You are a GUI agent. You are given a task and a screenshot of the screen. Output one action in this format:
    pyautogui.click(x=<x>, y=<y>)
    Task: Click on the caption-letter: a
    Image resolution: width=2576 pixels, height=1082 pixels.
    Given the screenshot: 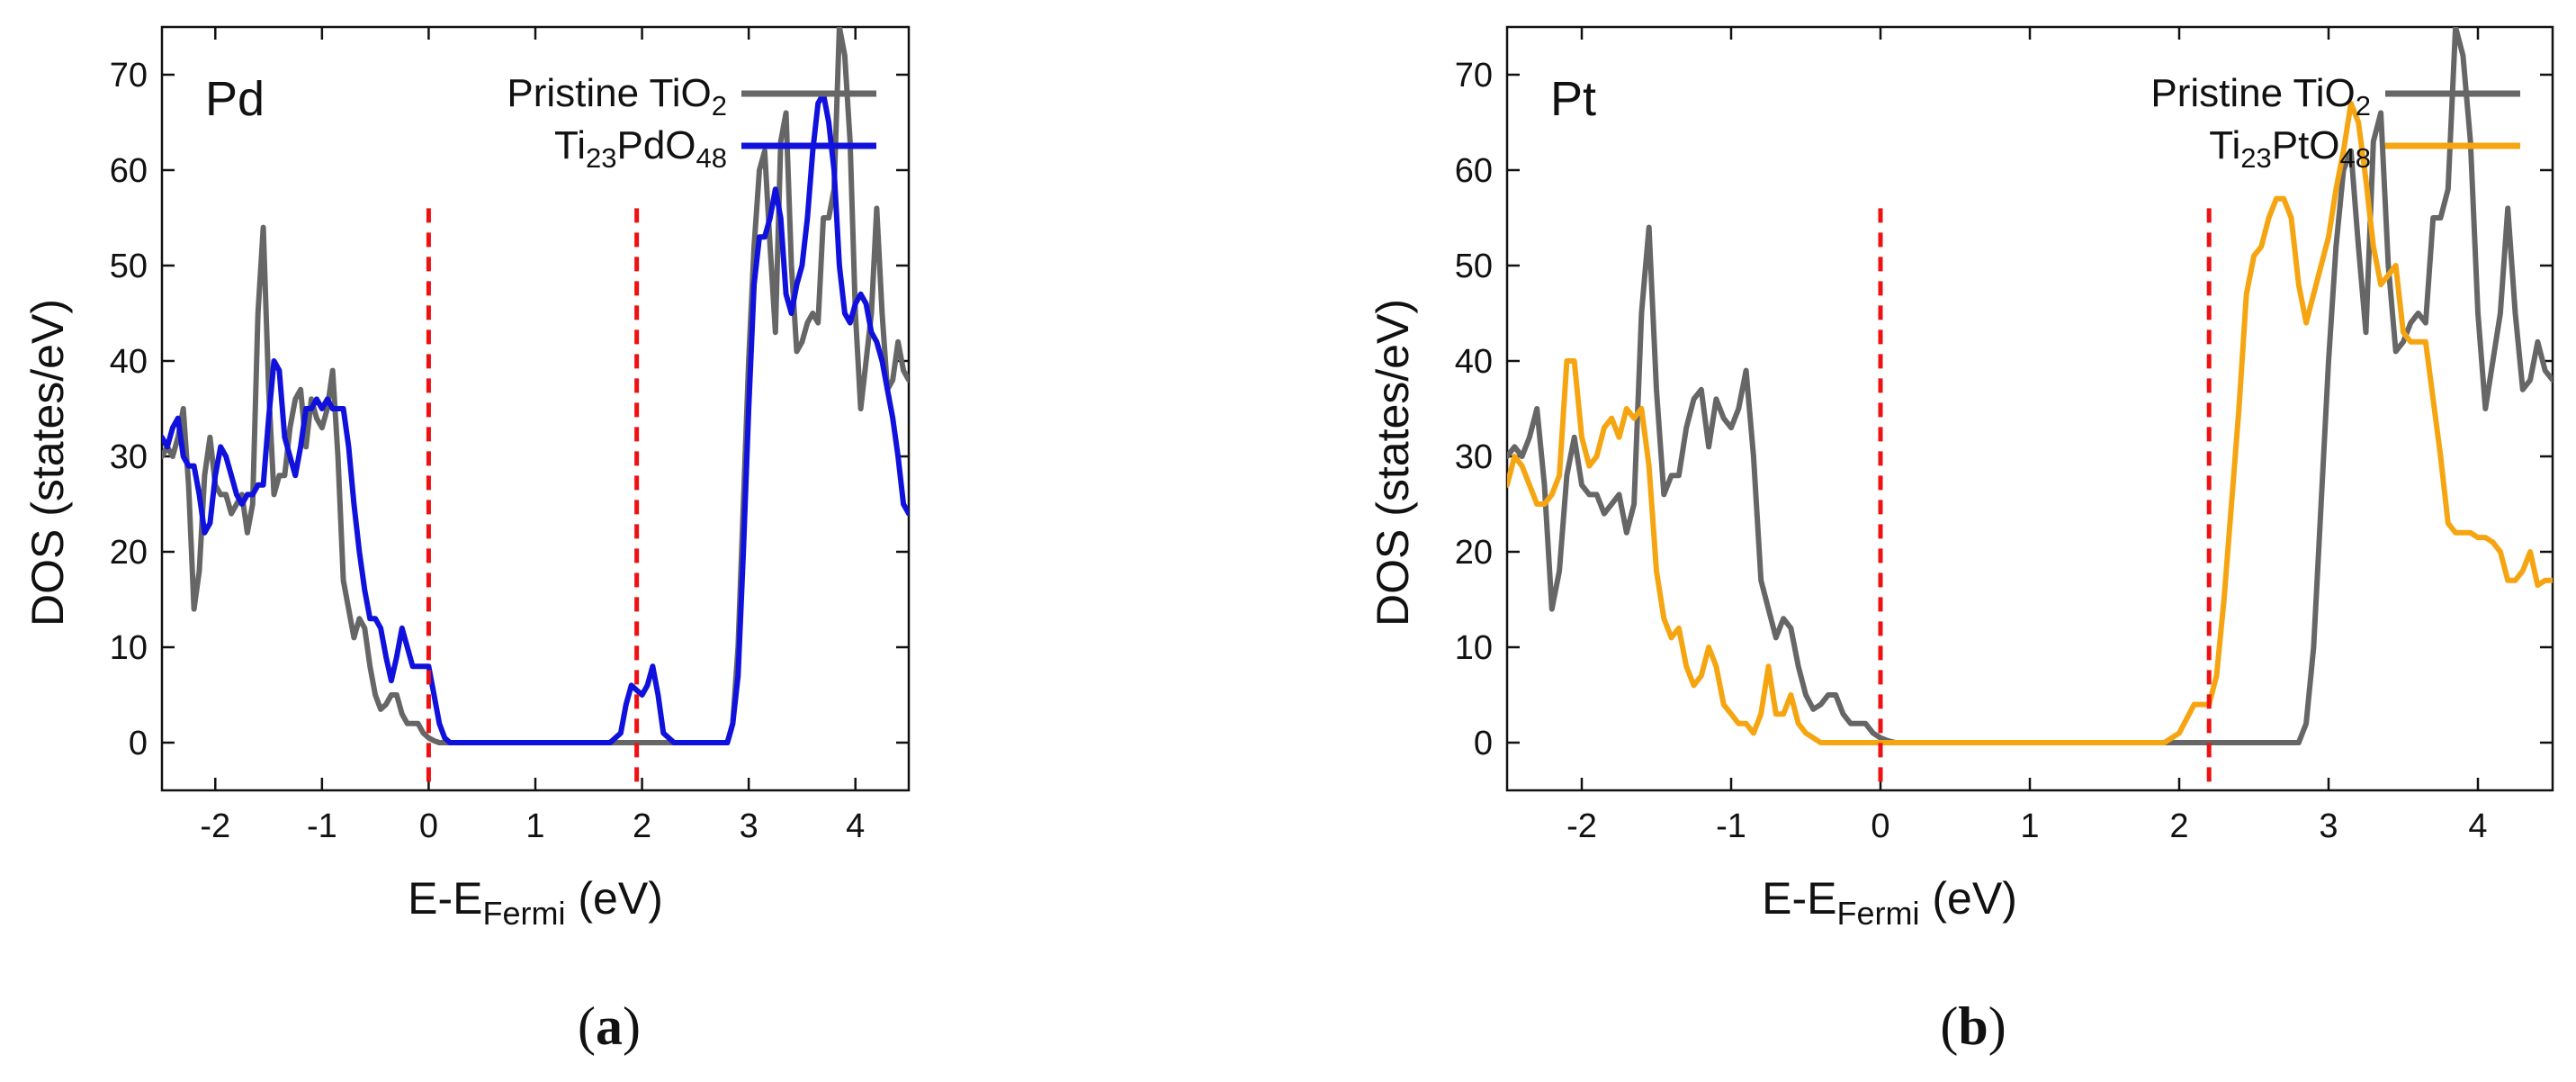 What is the action you would take?
    pyautogui.click(x=610, y=1026)
    